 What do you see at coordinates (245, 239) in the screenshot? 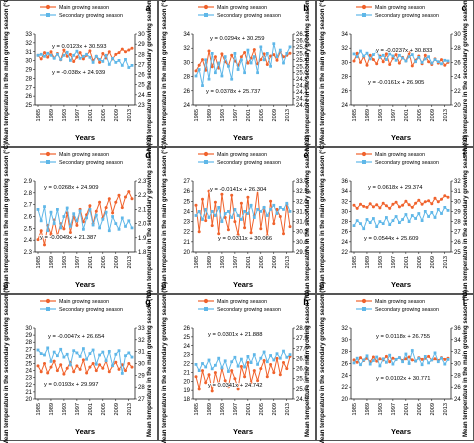
I see `trend-equation: y = 0.0311x + 30.066` at bounding box center [245, 239].